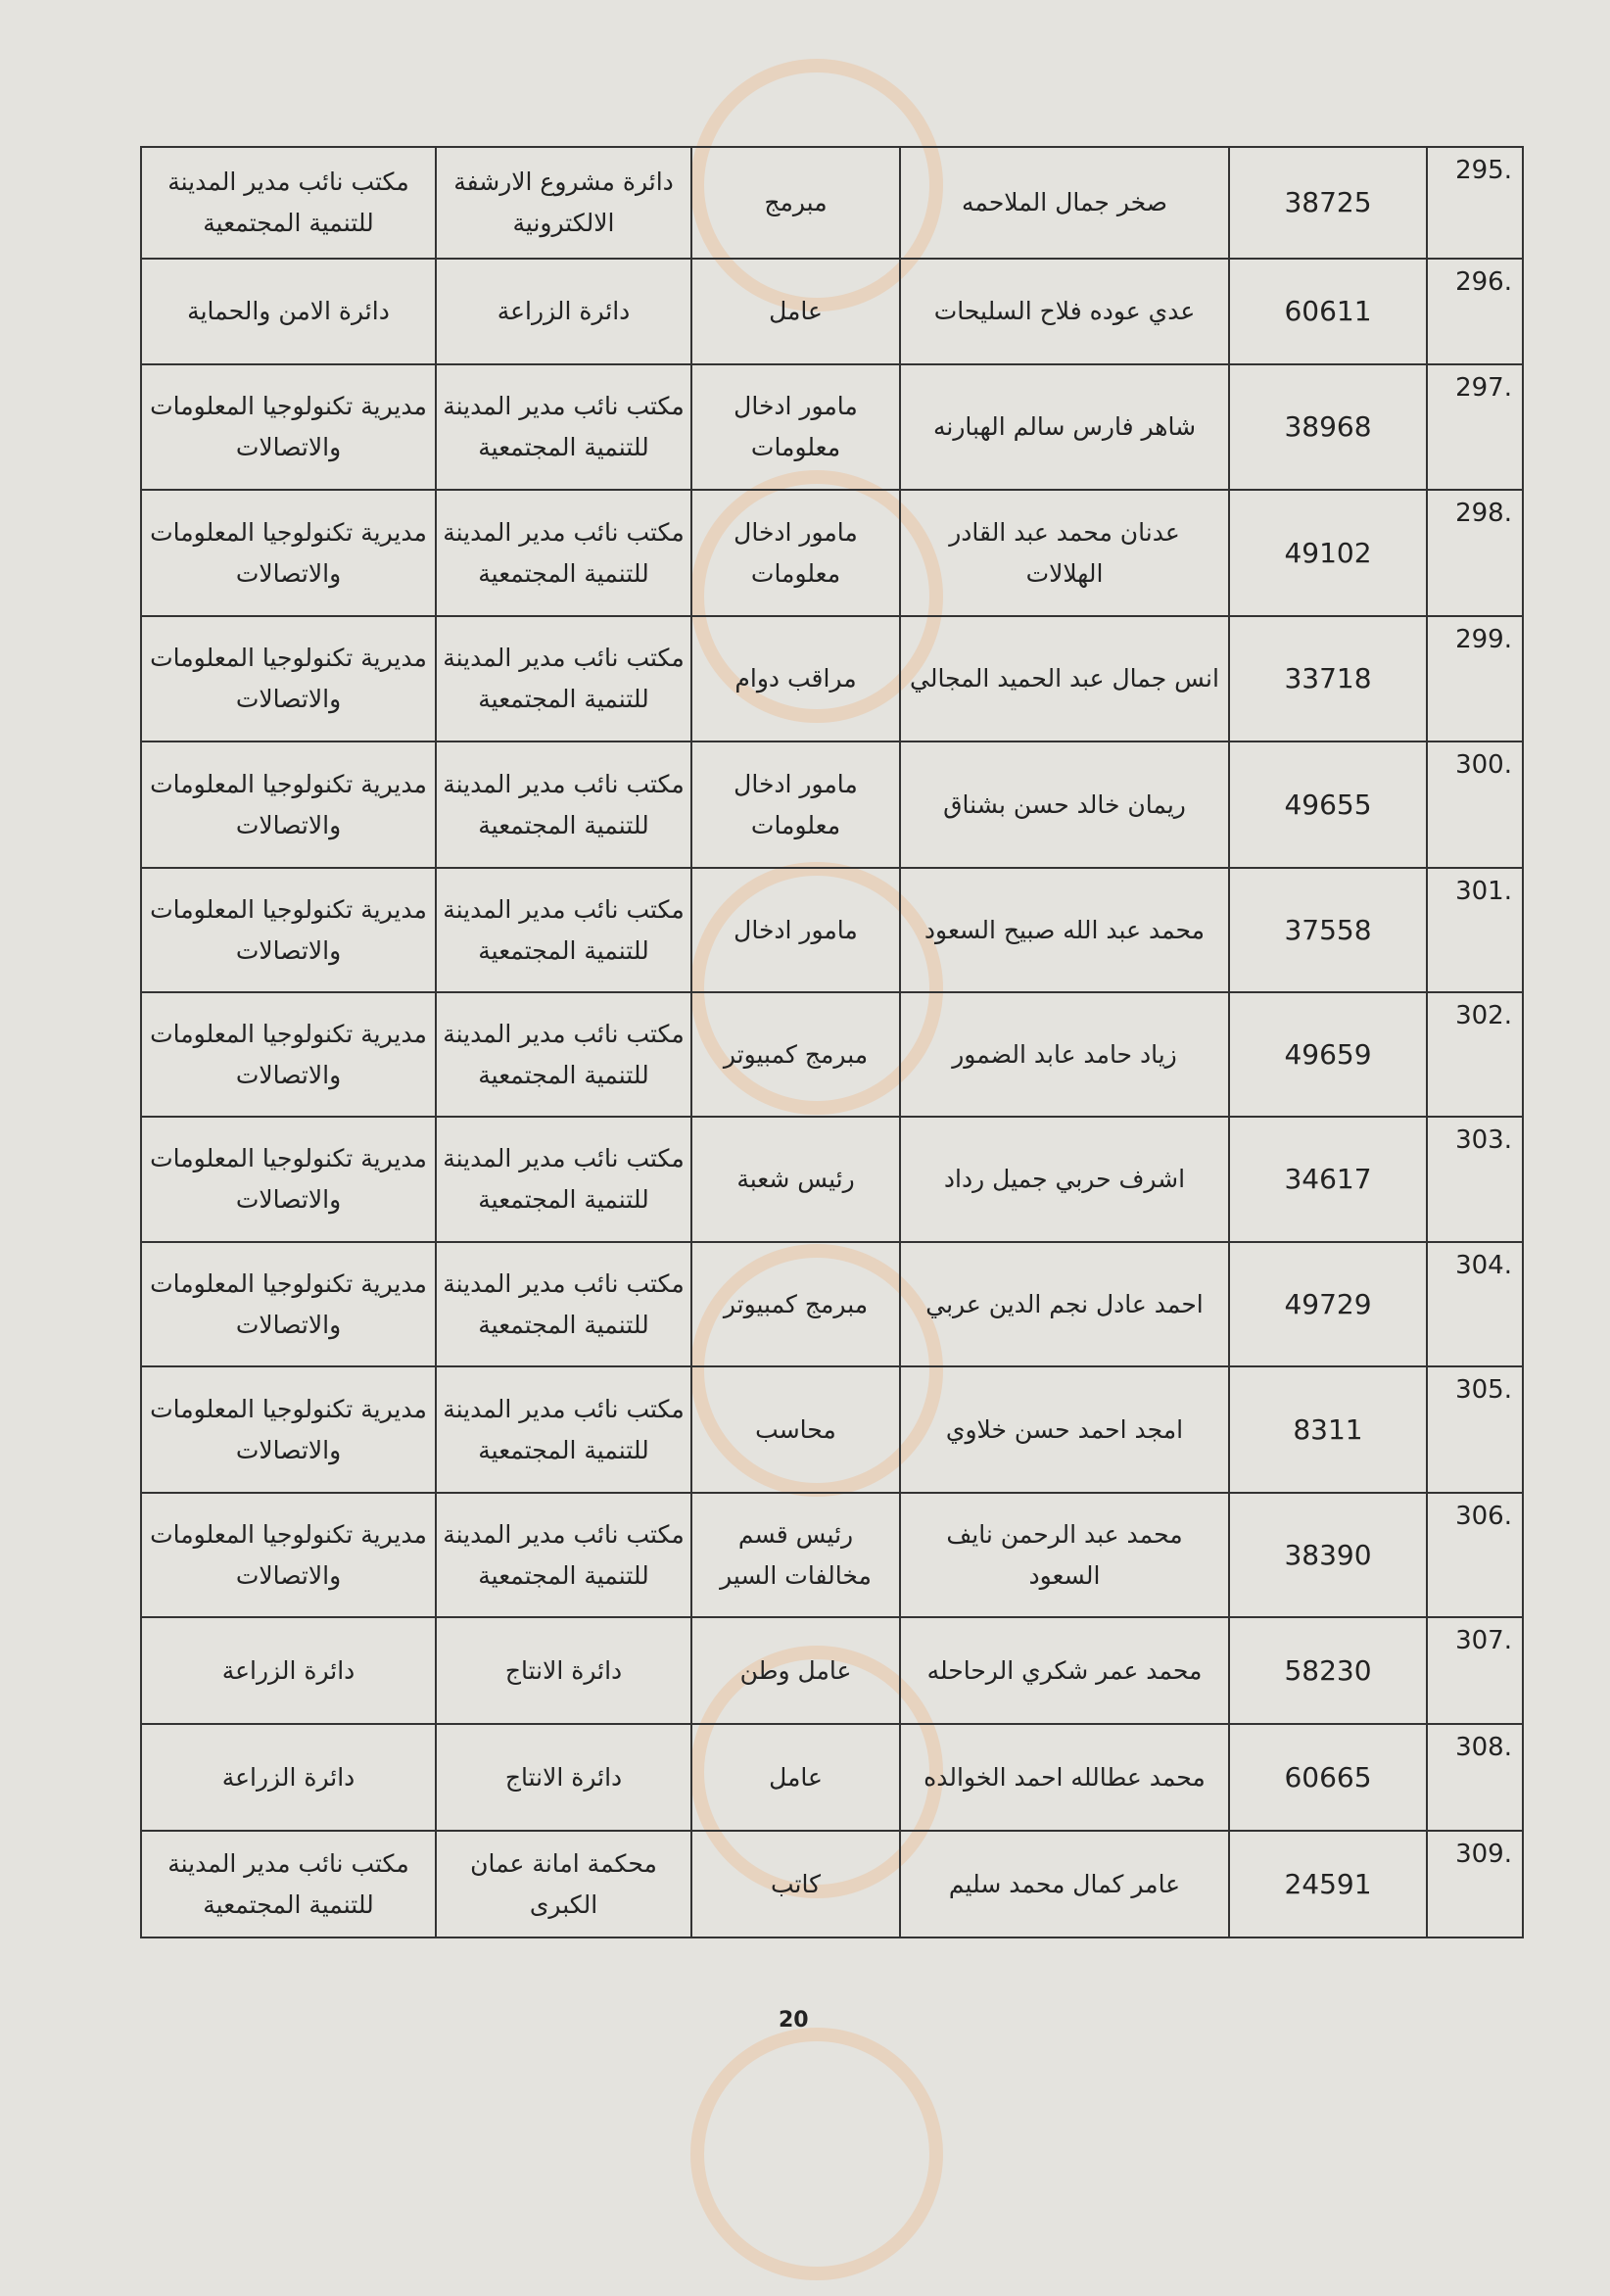  Describe the element at coordinates (795, 1884) in the screenshot. I see `cell-job: كاتب` at that location.